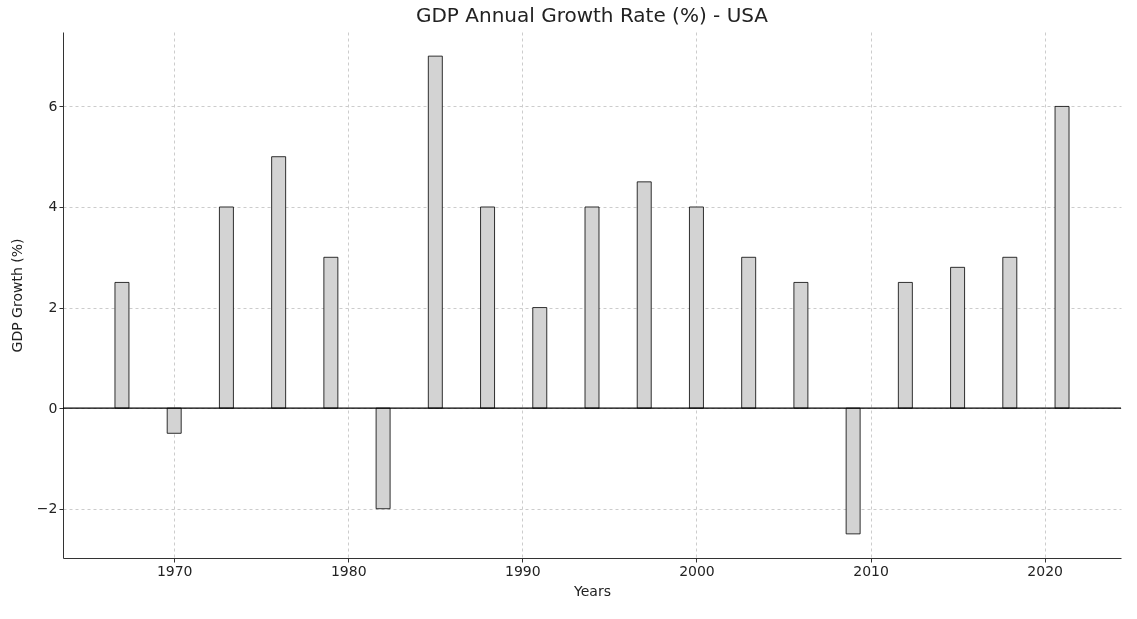 The image size is (1137, 619). What do you see at coordinates (697, 570) in the screenshot?
I see `x-tick-label: 2000` at bounding box center [697, 570].